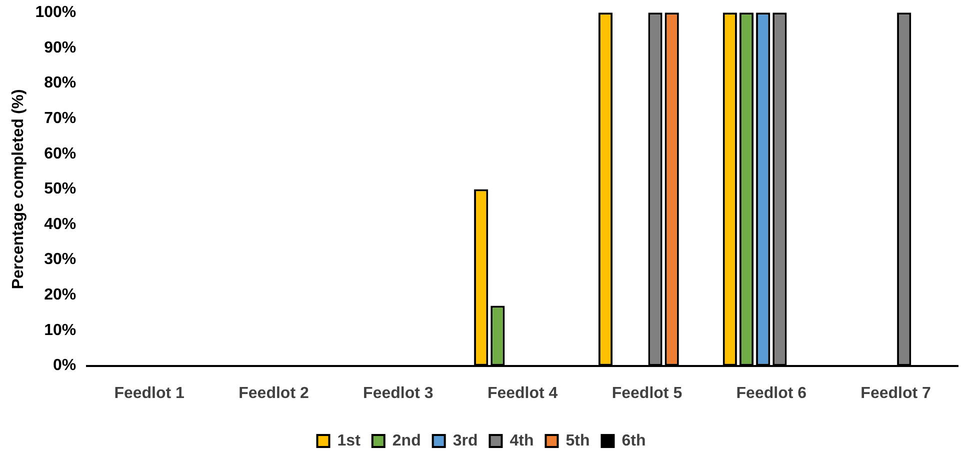 This screenshot has width=968, height=464. Describe the element at coordinates (349, 441) in the screenshot. I see `legend-label: 1st` at that location.